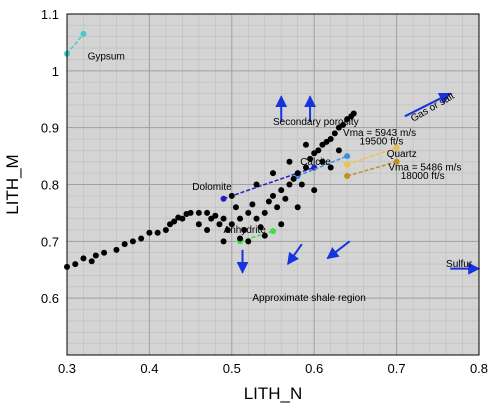 The height and width of the screenshot is (409, 499). What do you see at coordinates (316, 122) in the screenshot?
I see `annotation-secondary-porosity: Secondary porosity` at bounding box center [316, 122].